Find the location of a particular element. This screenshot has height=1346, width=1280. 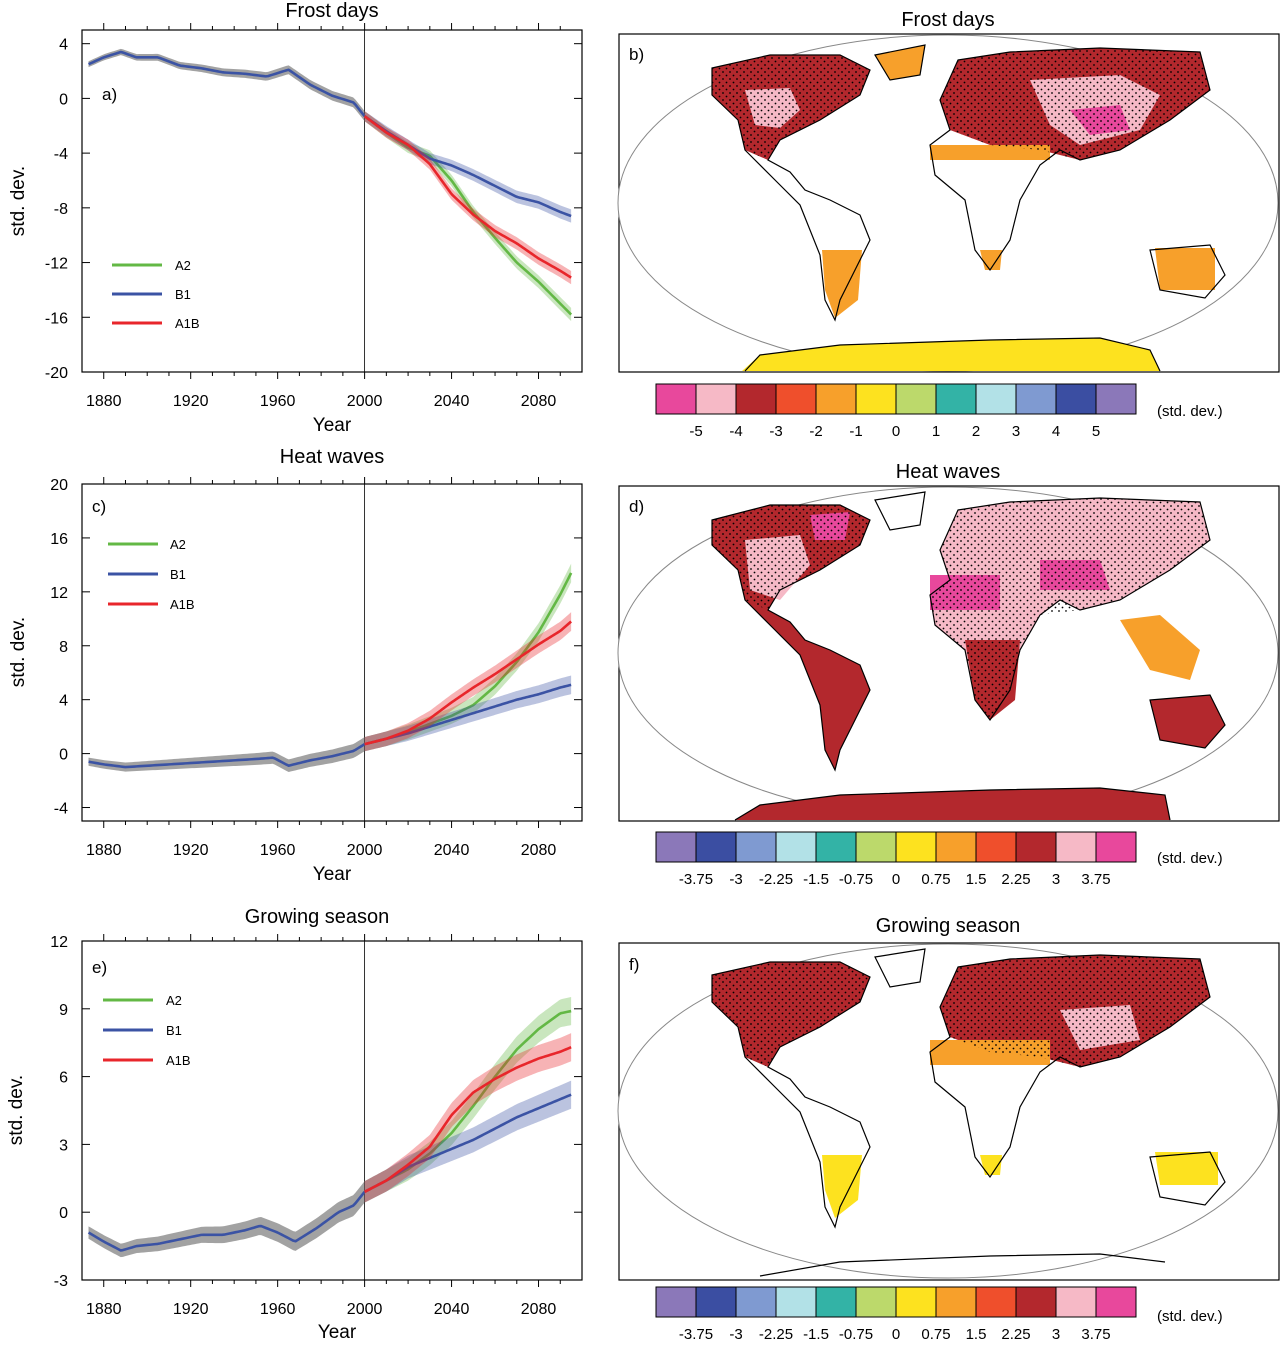

map-f-coastlines is located at coordinates (968, 1112).